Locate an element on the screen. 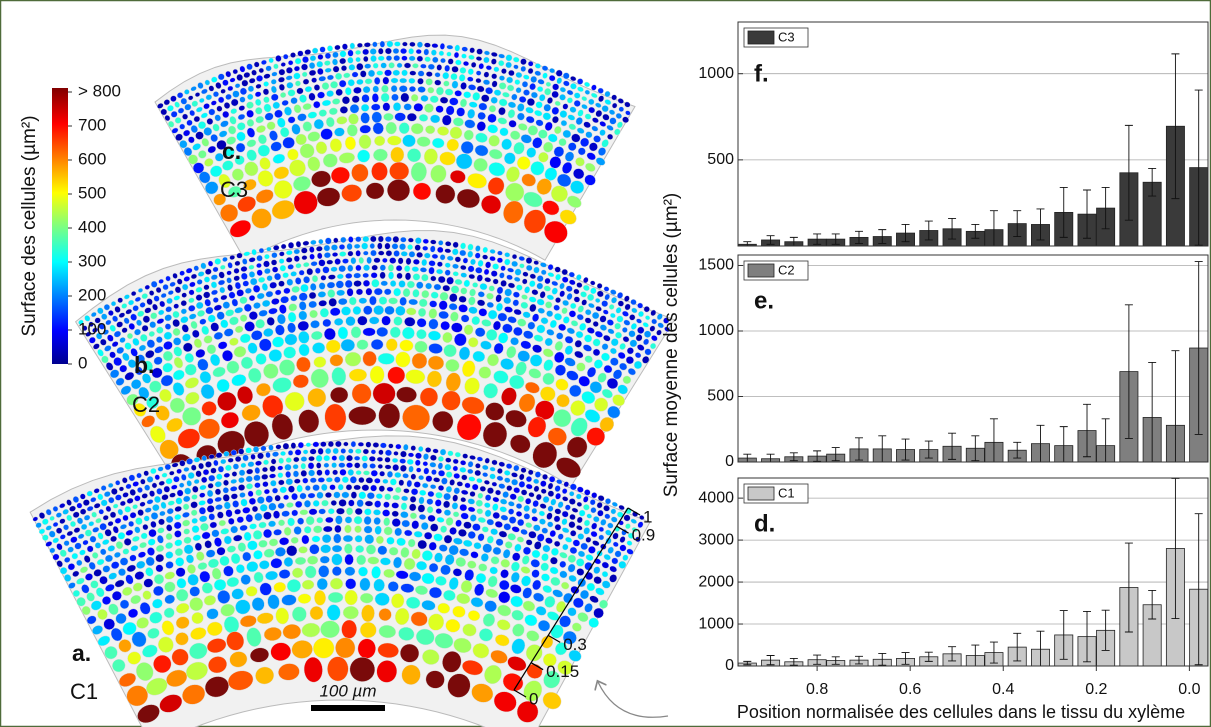  panel-letter: c. is located at coordinates (231, 151).